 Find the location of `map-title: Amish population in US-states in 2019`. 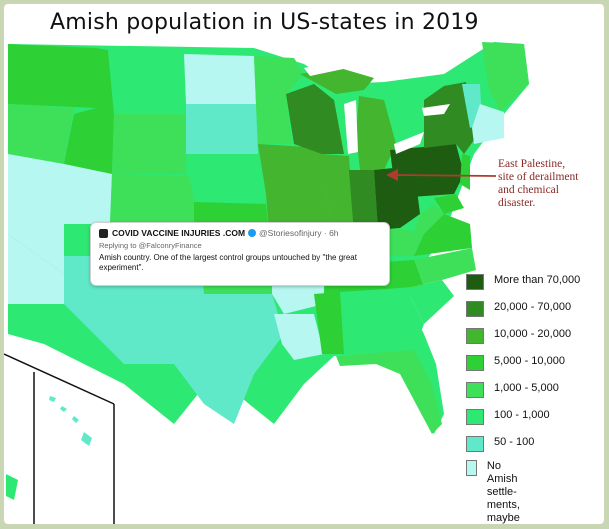

map-title: Amish population in US-states in 2019 is located at coordinates (264, 22).